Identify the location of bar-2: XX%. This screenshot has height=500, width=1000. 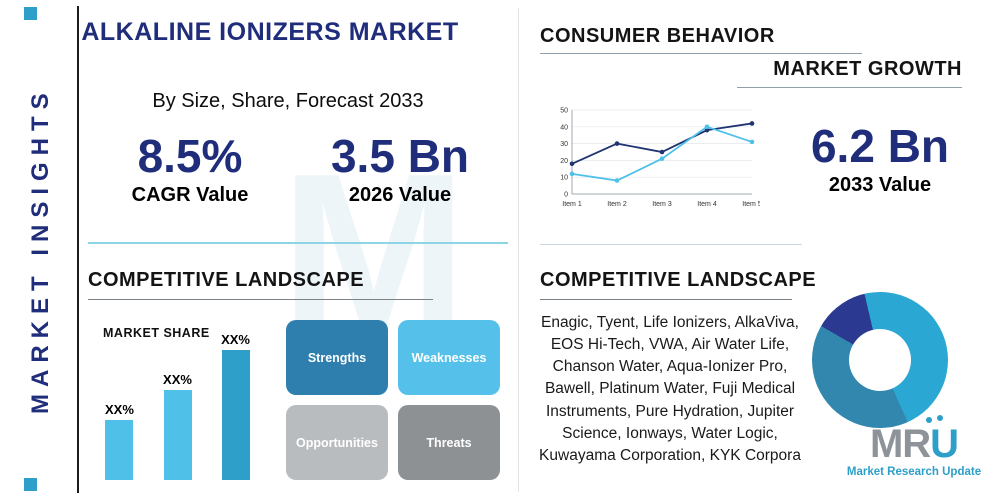
(177, 426).